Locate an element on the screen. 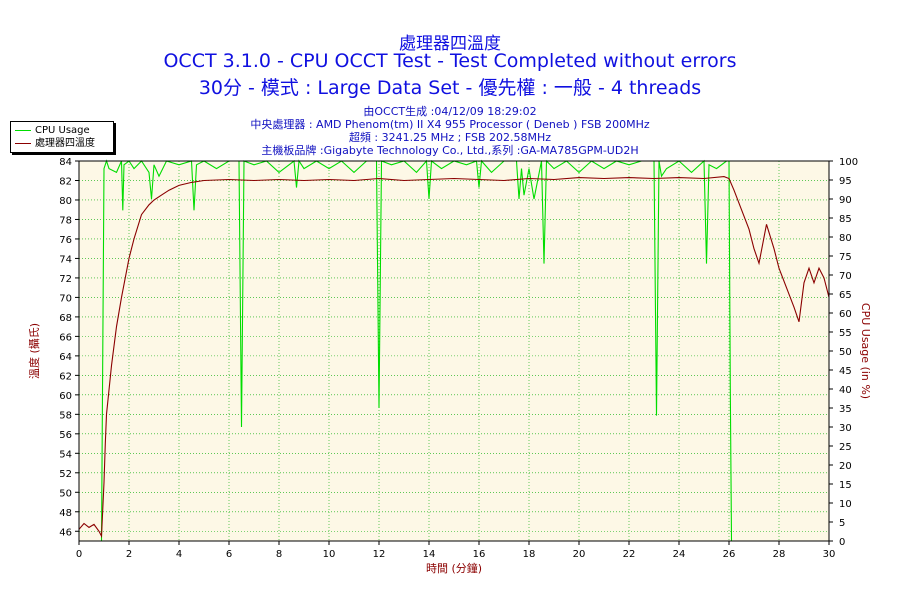 The width and height of the screenshot is (900, 600). y-left-tick-label: 72 is located at coordinates (65, 279).